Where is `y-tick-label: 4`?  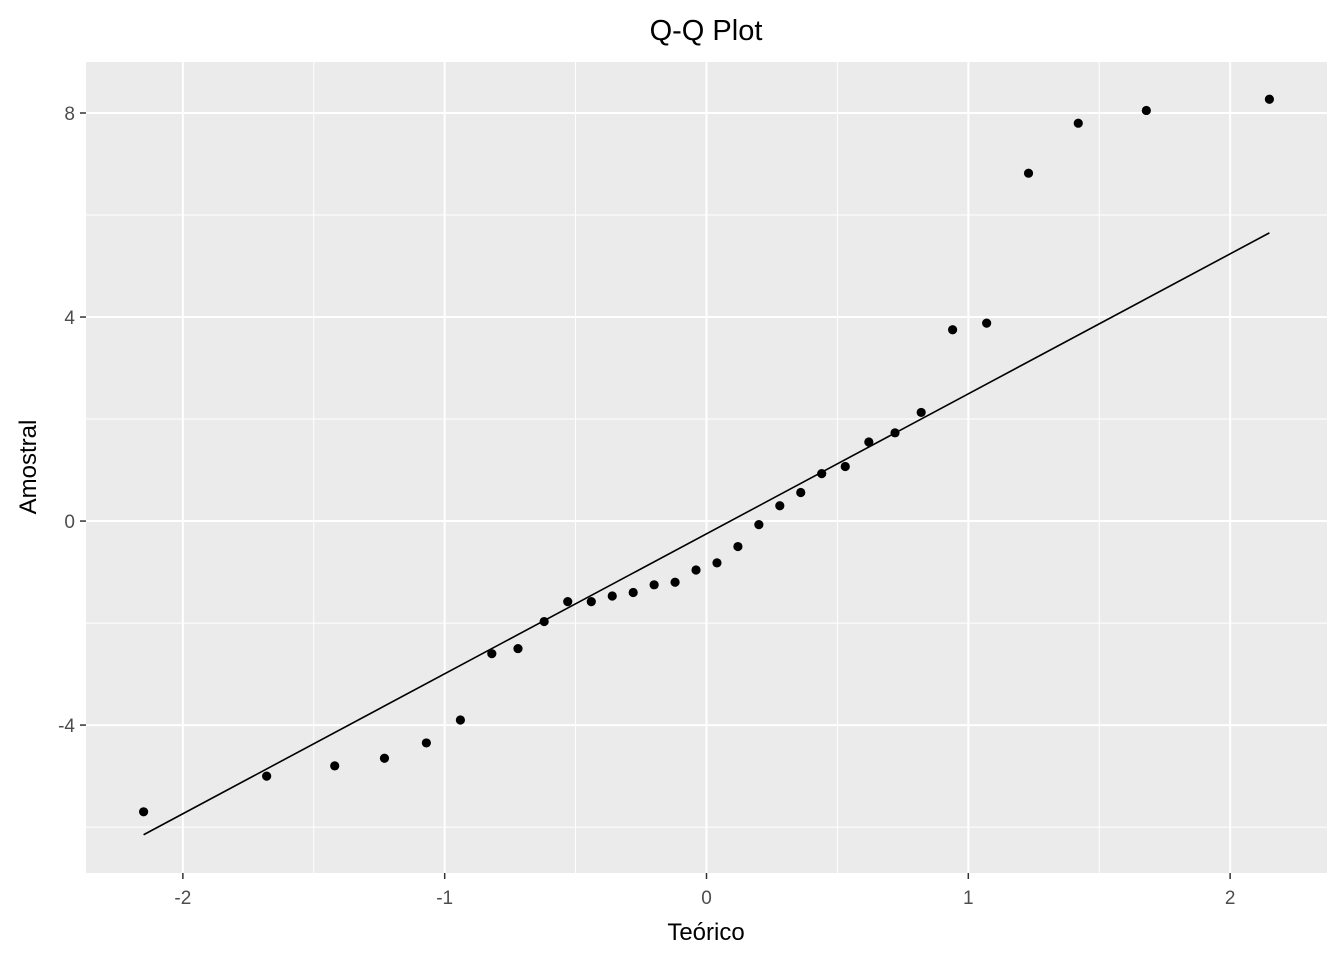
y-tick-label: 4 is located at coordinates (69, 318).